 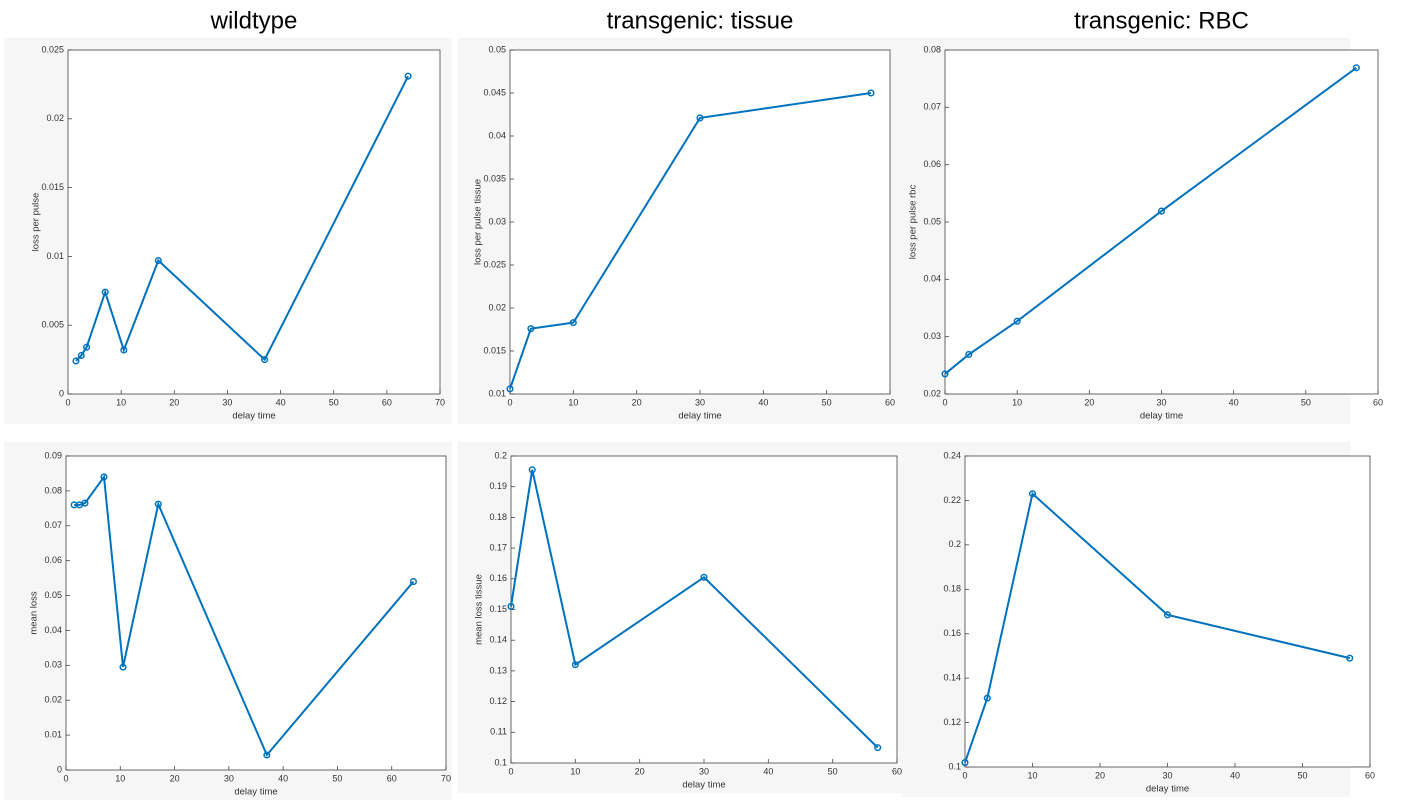 What do you see at coordinates (700, 20) in the screenshot?
I see `chart-title: transgenic: tissue` at bounding box center [700, 20].